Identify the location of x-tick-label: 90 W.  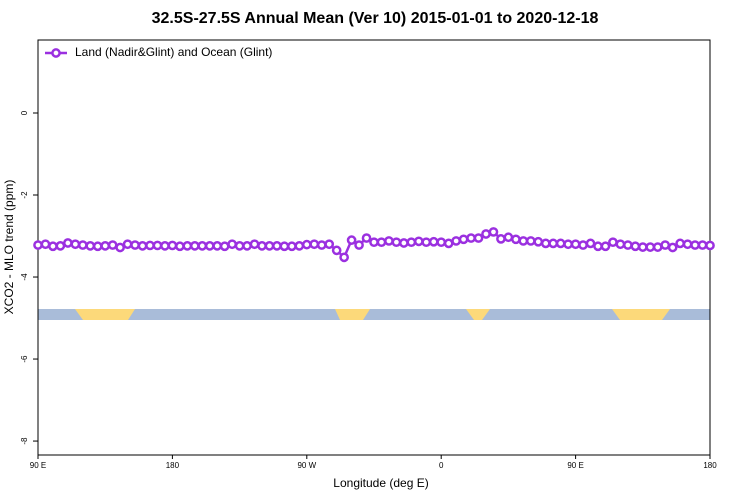
(306, 465).